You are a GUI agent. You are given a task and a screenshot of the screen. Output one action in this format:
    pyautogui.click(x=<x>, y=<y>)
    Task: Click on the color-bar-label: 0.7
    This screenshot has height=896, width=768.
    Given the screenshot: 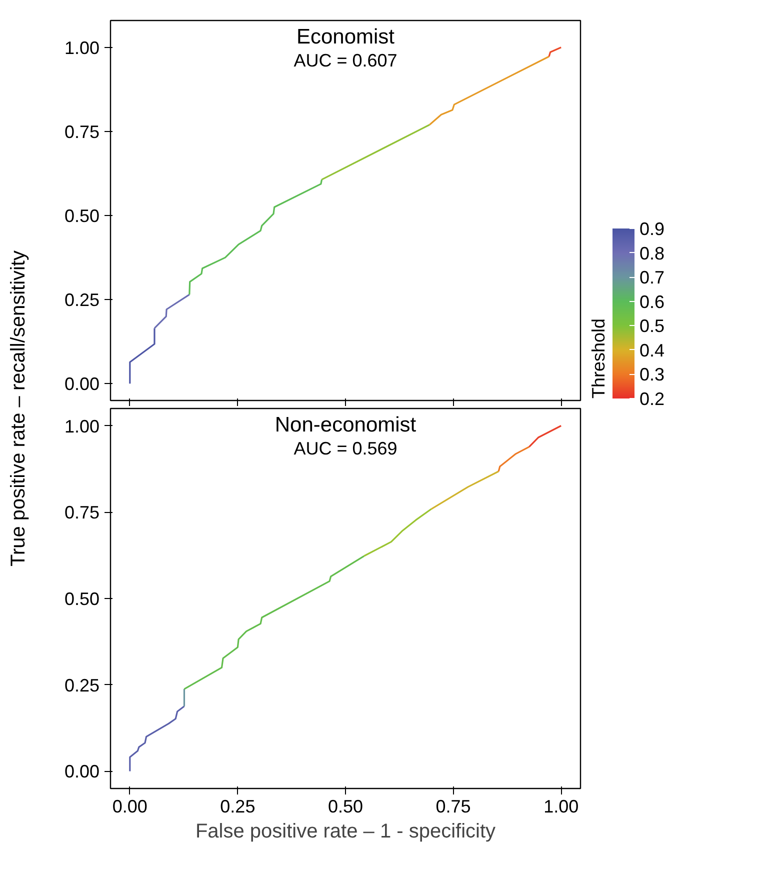 What is the action you would take?
    pyautogui.click(x=652, y=278)
    